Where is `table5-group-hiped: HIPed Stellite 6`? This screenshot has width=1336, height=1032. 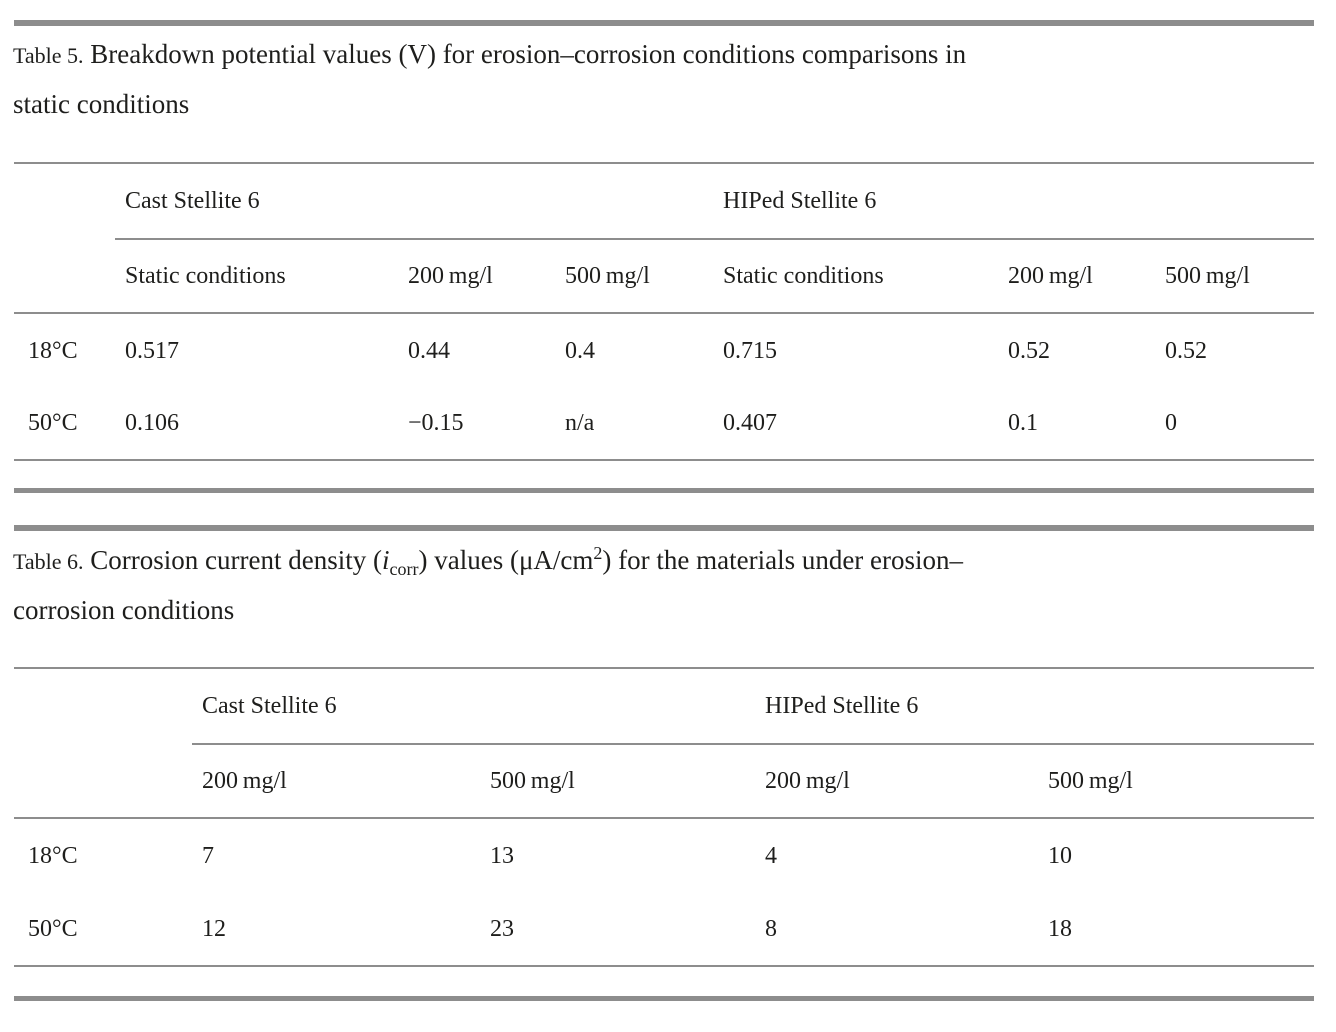
table5-group-hiped: HIPed Stellite 6 is located at coordinates (800, 200).